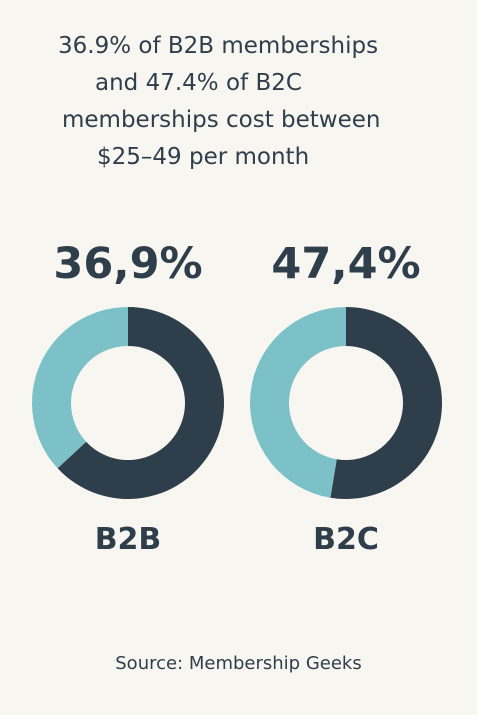 The width and height of the screenshot is (477, 715). Describe the element at coordinates (346, 264) in the screenshot. I see `b2c-percent-label: 47,4%` at that location.